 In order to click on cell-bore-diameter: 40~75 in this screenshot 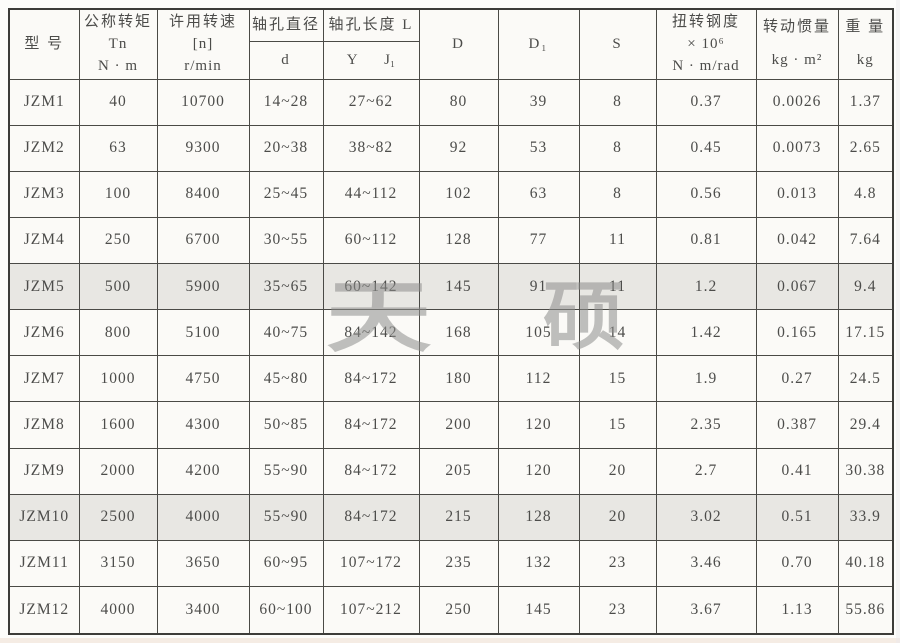, I will do `click(286, 333)`.